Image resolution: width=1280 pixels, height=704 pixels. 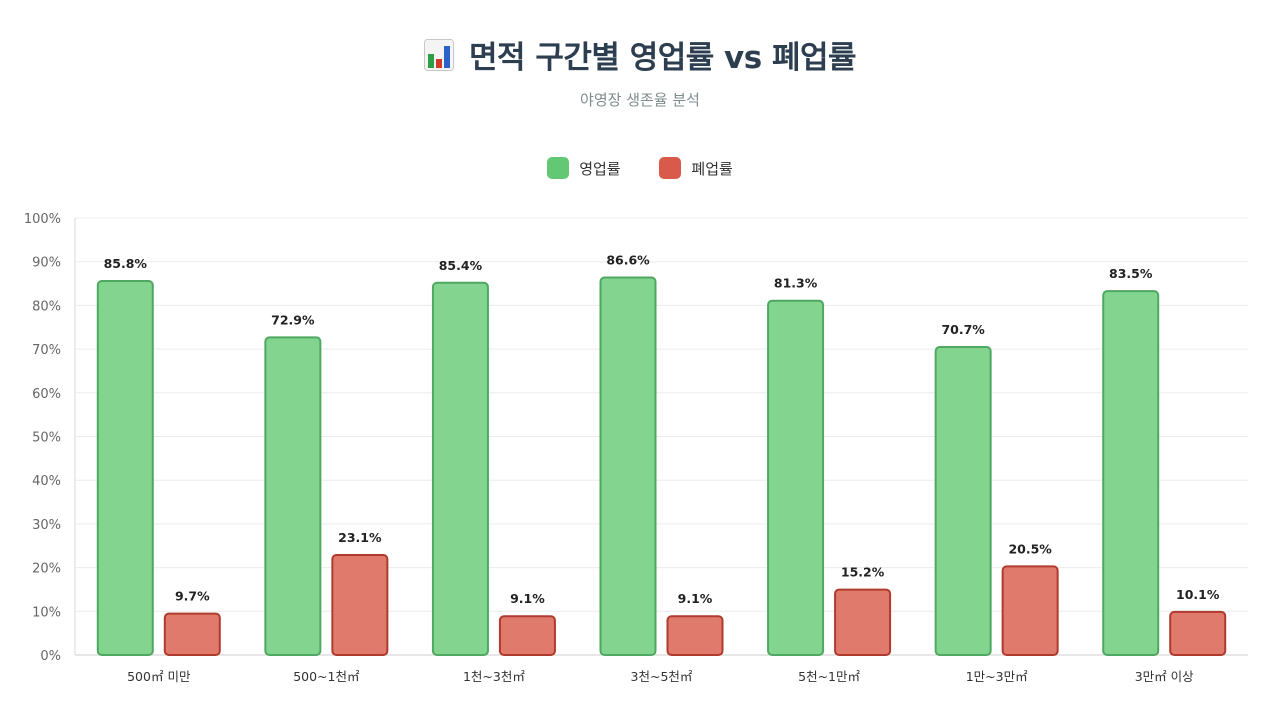 What do you see at coordinates (600, 168) in the screenshot?
I see `legend-label-open: 영업률` at bounding box center [600, 168].